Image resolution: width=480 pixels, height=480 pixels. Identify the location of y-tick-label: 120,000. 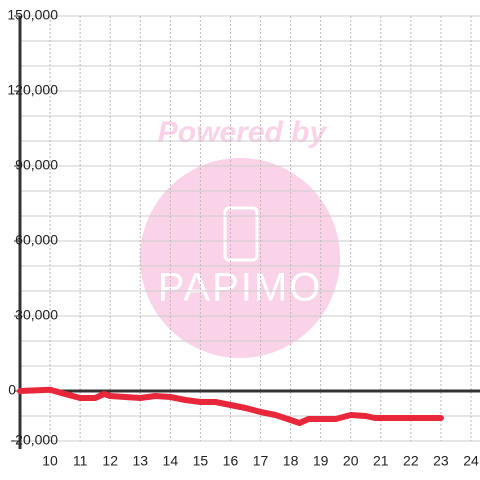
(32, 90).